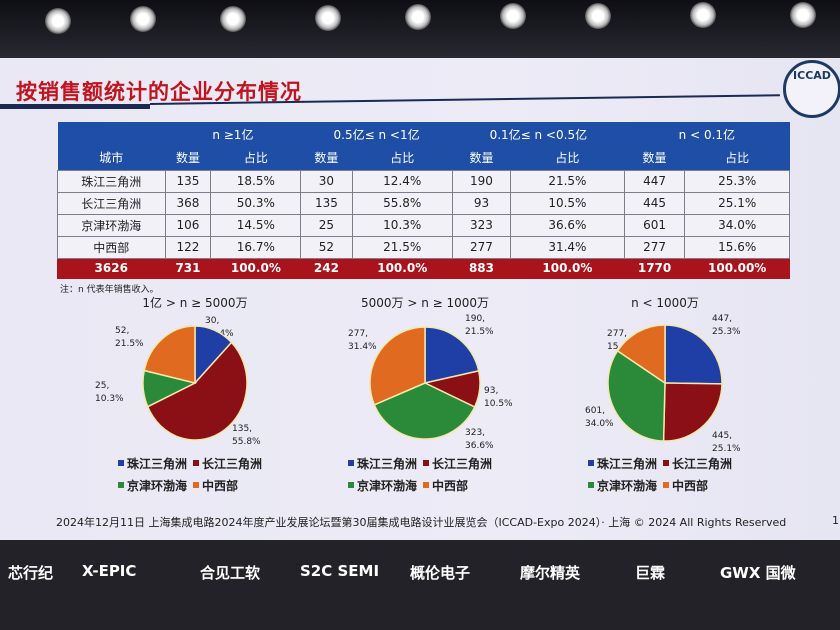 Image resolution: width=840 pixels, height=630 pixels. What do you see at coordinates (111, 158) in the screenshot?
I see `city-header: 城市` at bounding box center [111, 158].